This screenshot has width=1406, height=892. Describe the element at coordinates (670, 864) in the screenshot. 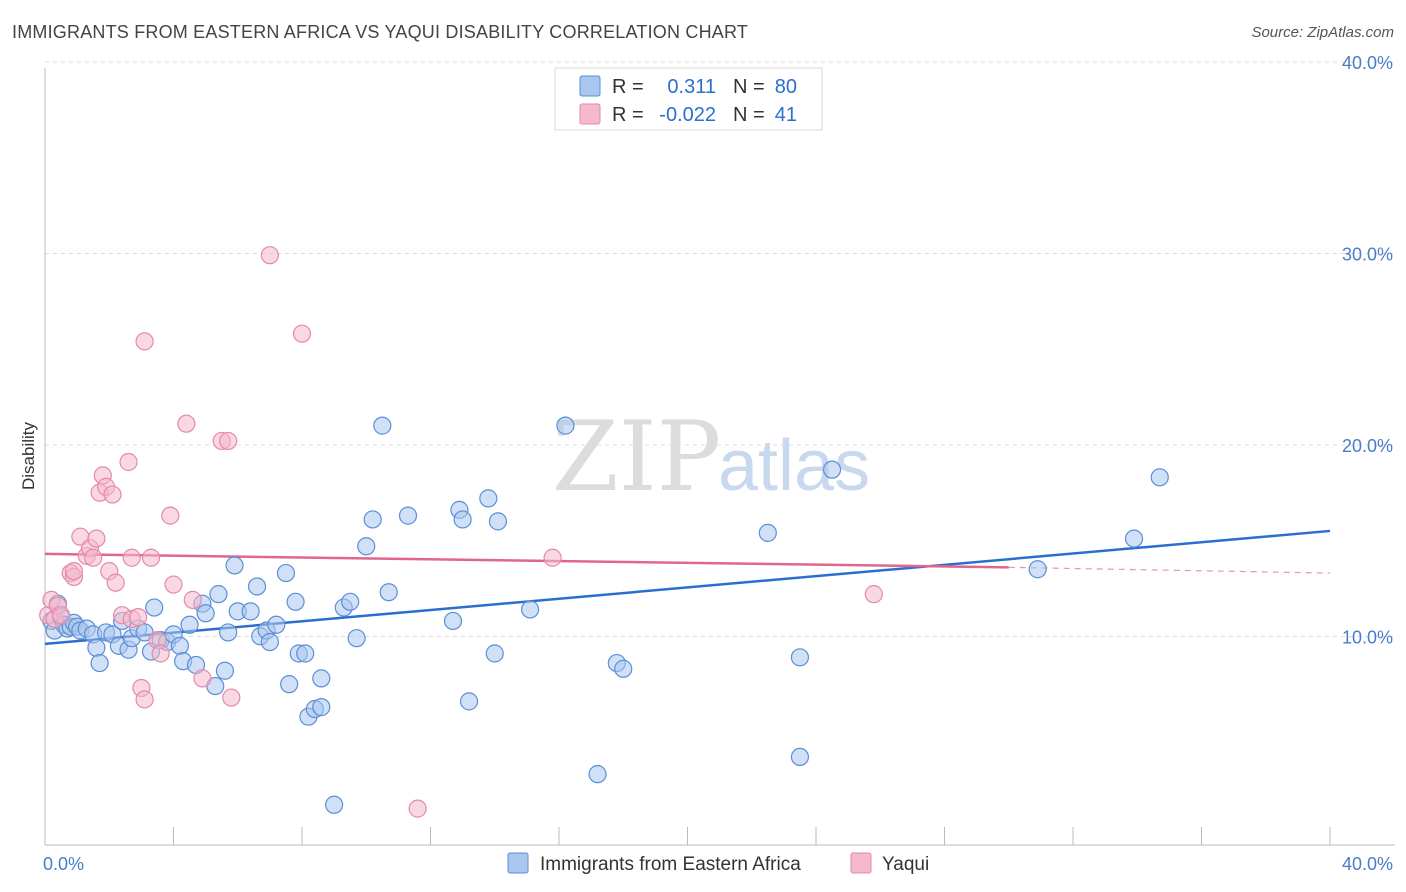

I see `bottom-legend-label-blue: Immigrants from Eastern Africa` at that location.